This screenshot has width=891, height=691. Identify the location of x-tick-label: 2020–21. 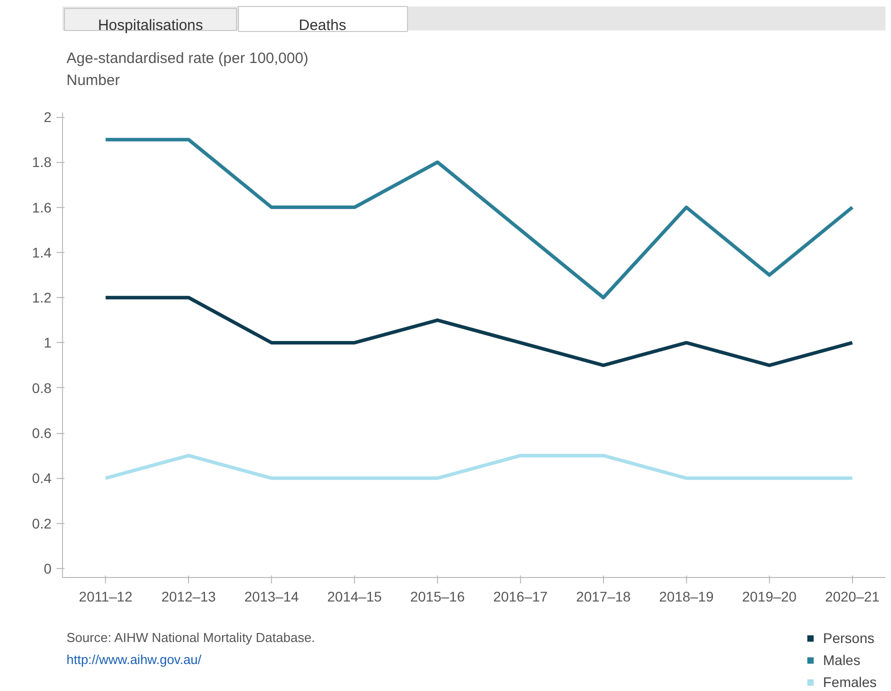
(852, 596).